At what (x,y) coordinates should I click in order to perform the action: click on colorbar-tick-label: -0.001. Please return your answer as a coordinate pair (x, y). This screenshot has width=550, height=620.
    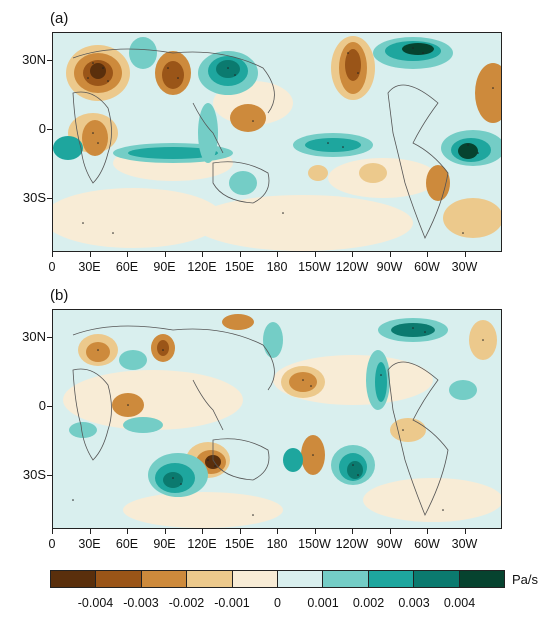
    Looking at the image, I should click on (232, 603).